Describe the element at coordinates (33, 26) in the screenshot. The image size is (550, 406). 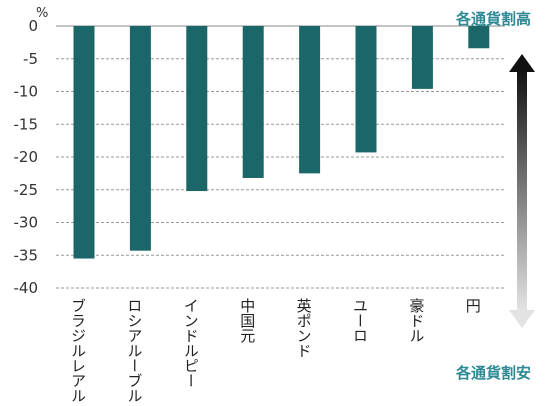
I see `y-tick-label: 0` at that location.